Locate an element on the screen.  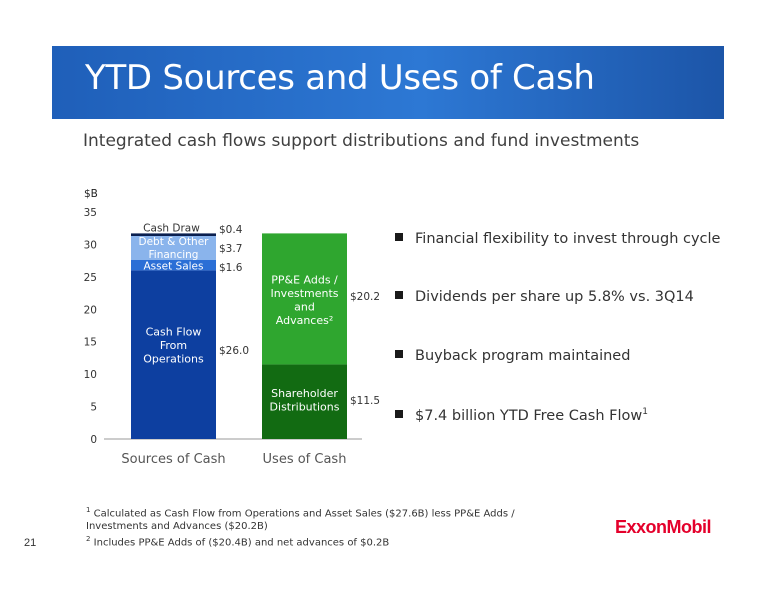
segment-label: PP&E Adds / is located at coordinates (304, 280).